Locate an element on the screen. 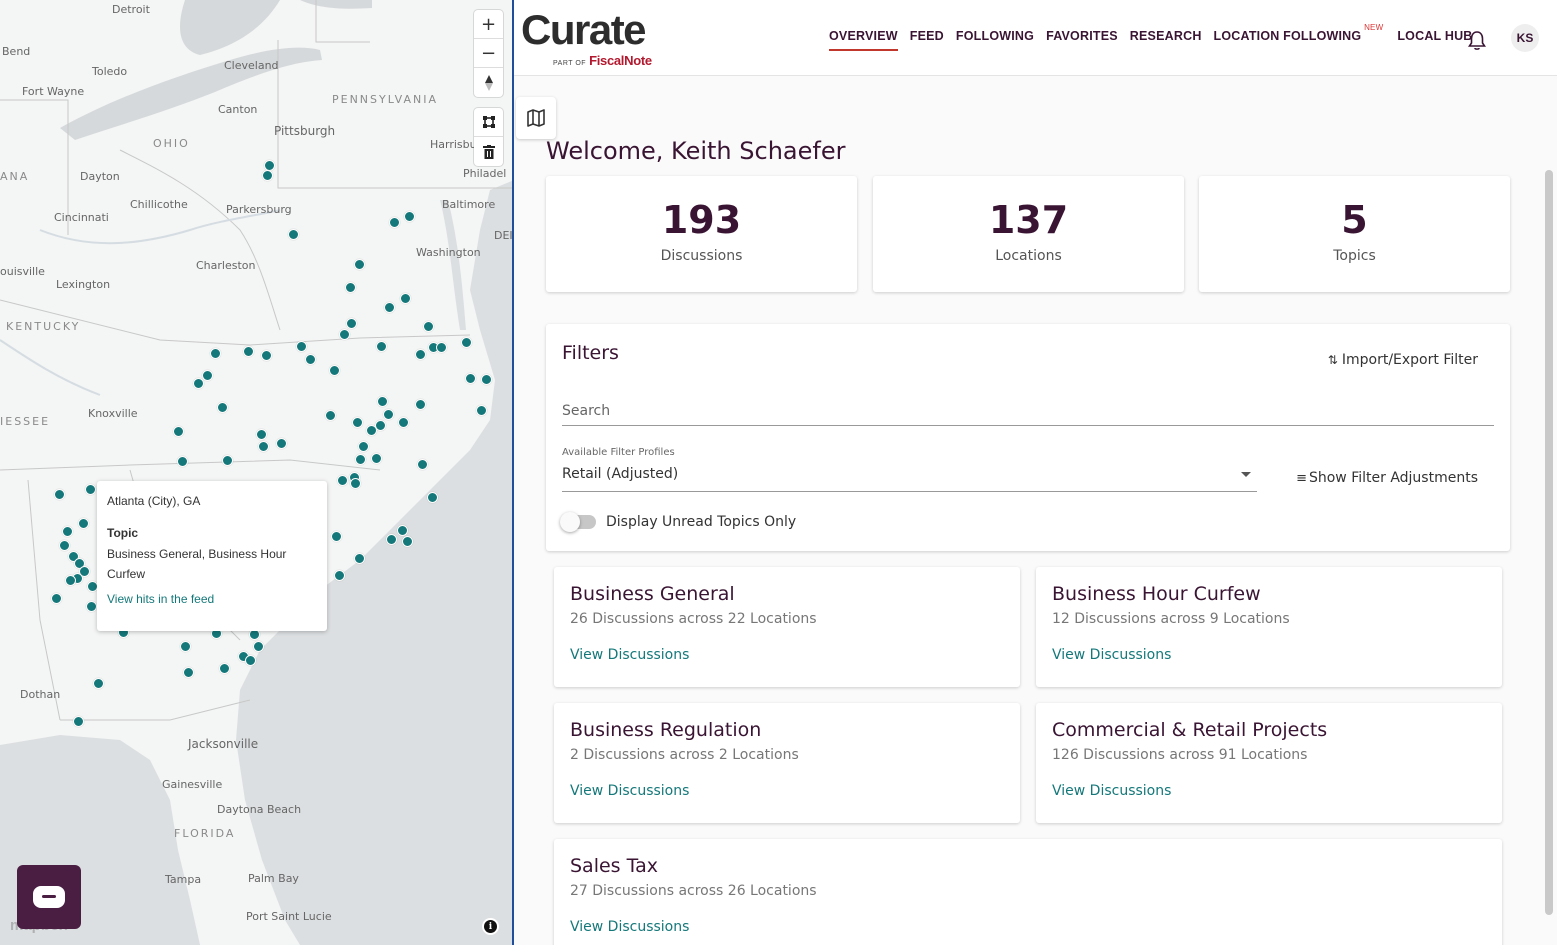 The image size is (1557, 945). unread-topics-toggle: Display Unread Topics Only is located at coordinates (678, 522).